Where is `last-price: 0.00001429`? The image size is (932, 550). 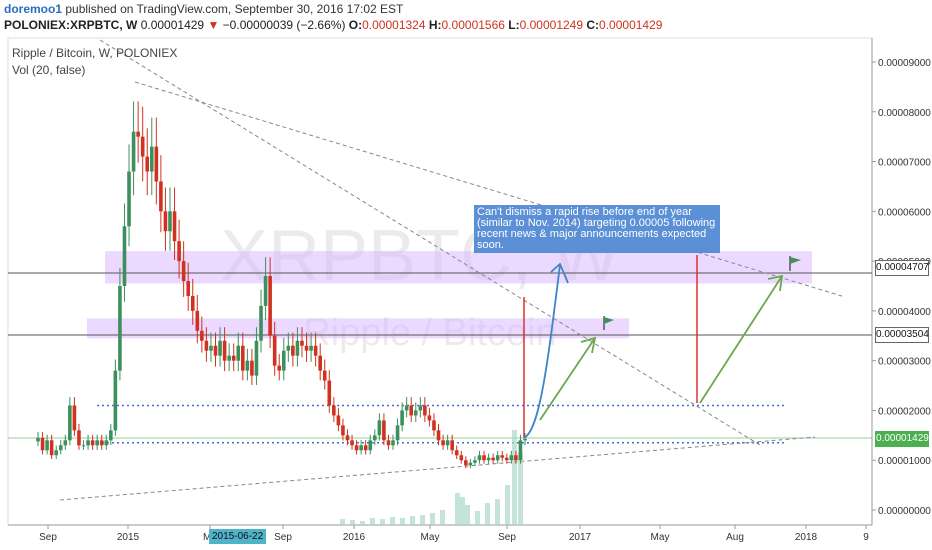
last-price: 0.00001429 is located at coordinates (172, 25).